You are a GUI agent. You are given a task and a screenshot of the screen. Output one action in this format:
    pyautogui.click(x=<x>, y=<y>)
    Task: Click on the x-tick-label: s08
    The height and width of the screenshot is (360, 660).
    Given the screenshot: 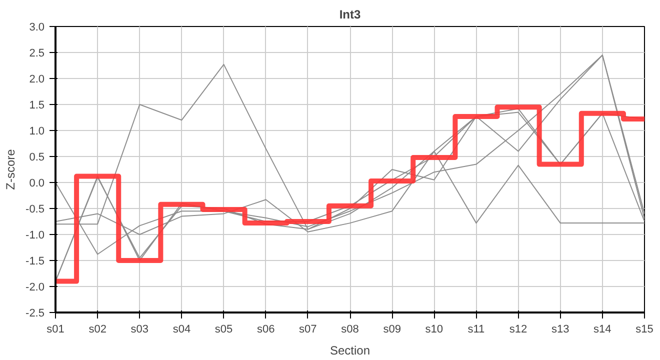 What is the action you would take?
    pyautogui.click(x=350, y=330)
    